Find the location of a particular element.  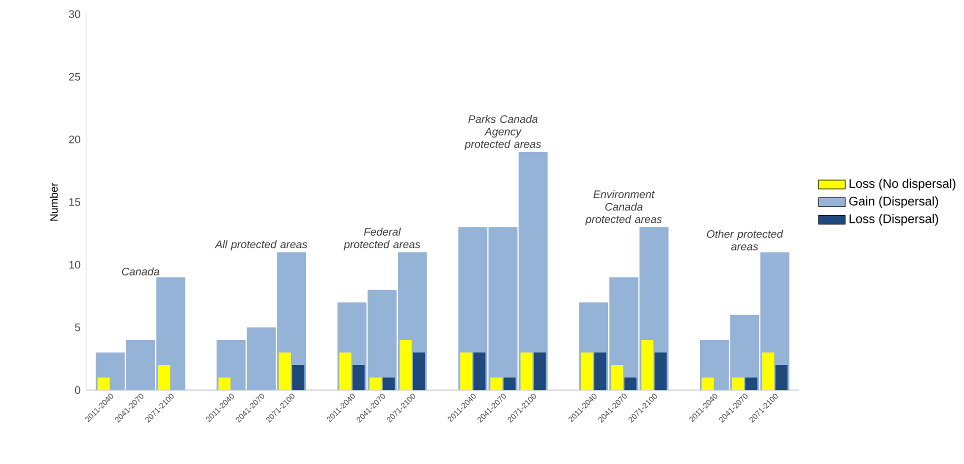

y-tick-label: 10 is located at coordinates (74, 265).